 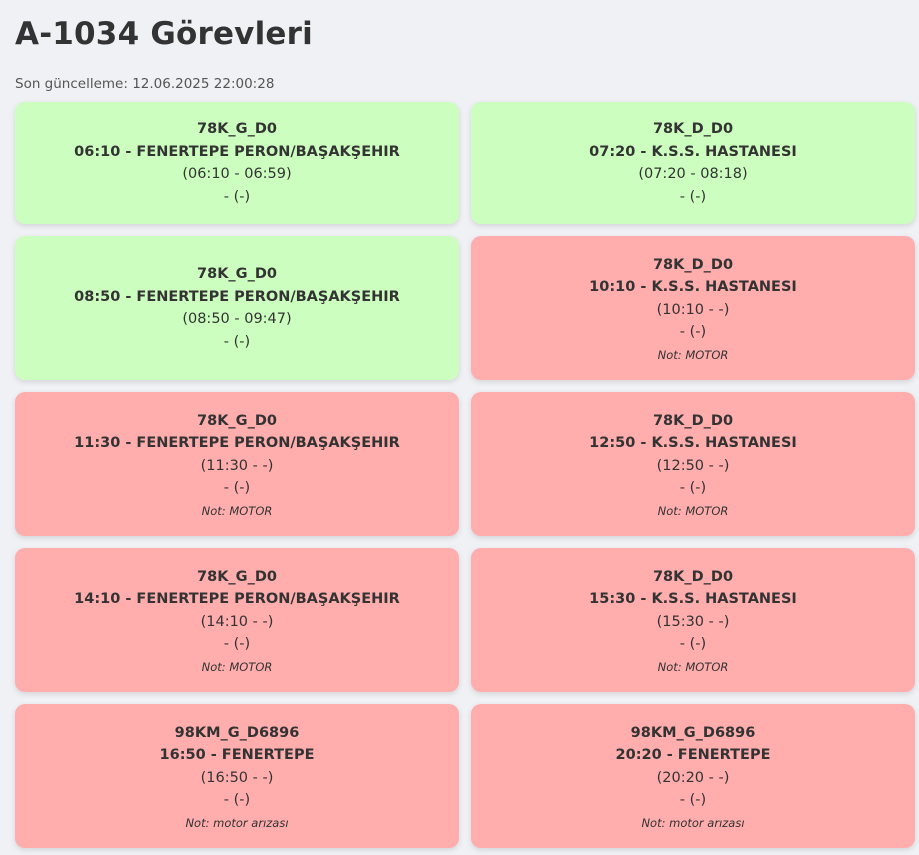 I want to click on task-time-range: (11:30 - -), so click(x=237, y=465).